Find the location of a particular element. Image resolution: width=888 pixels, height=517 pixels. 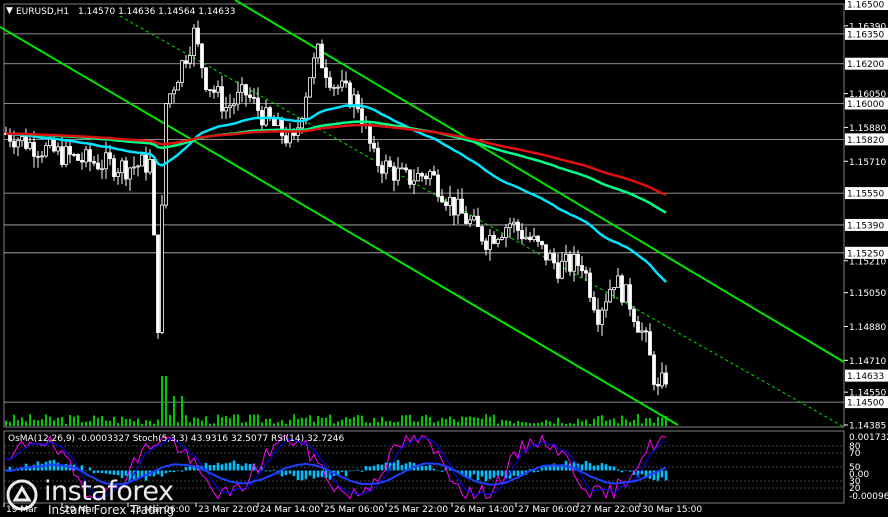

osc-level-label: 20 is located at coordinates (855, 489).